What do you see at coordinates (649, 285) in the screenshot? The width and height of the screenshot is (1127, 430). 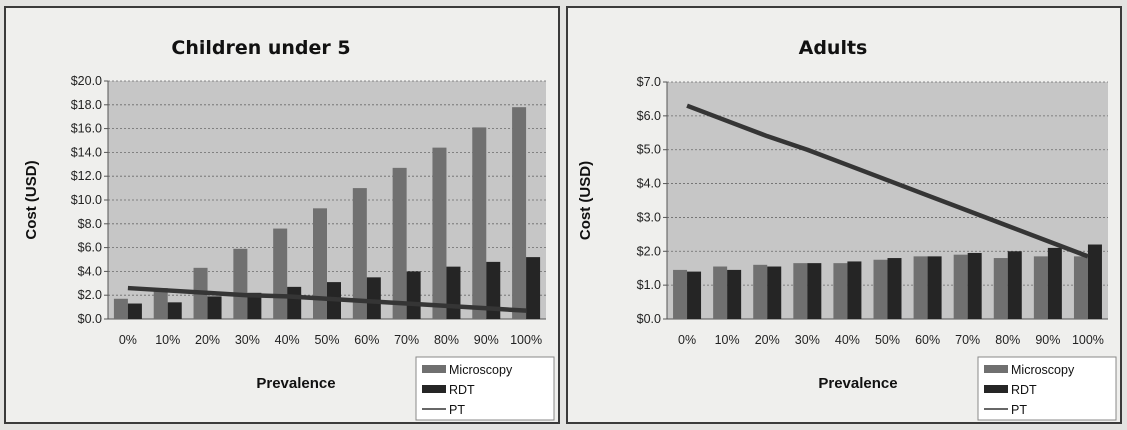 I see `y-tick-label: $1.0` at bounding box center [649, 285].